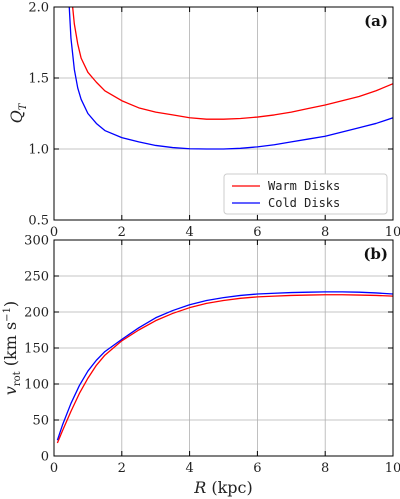 The image size is (400, 499). I want to click on y-tick-label: 300, so click(36, 241).